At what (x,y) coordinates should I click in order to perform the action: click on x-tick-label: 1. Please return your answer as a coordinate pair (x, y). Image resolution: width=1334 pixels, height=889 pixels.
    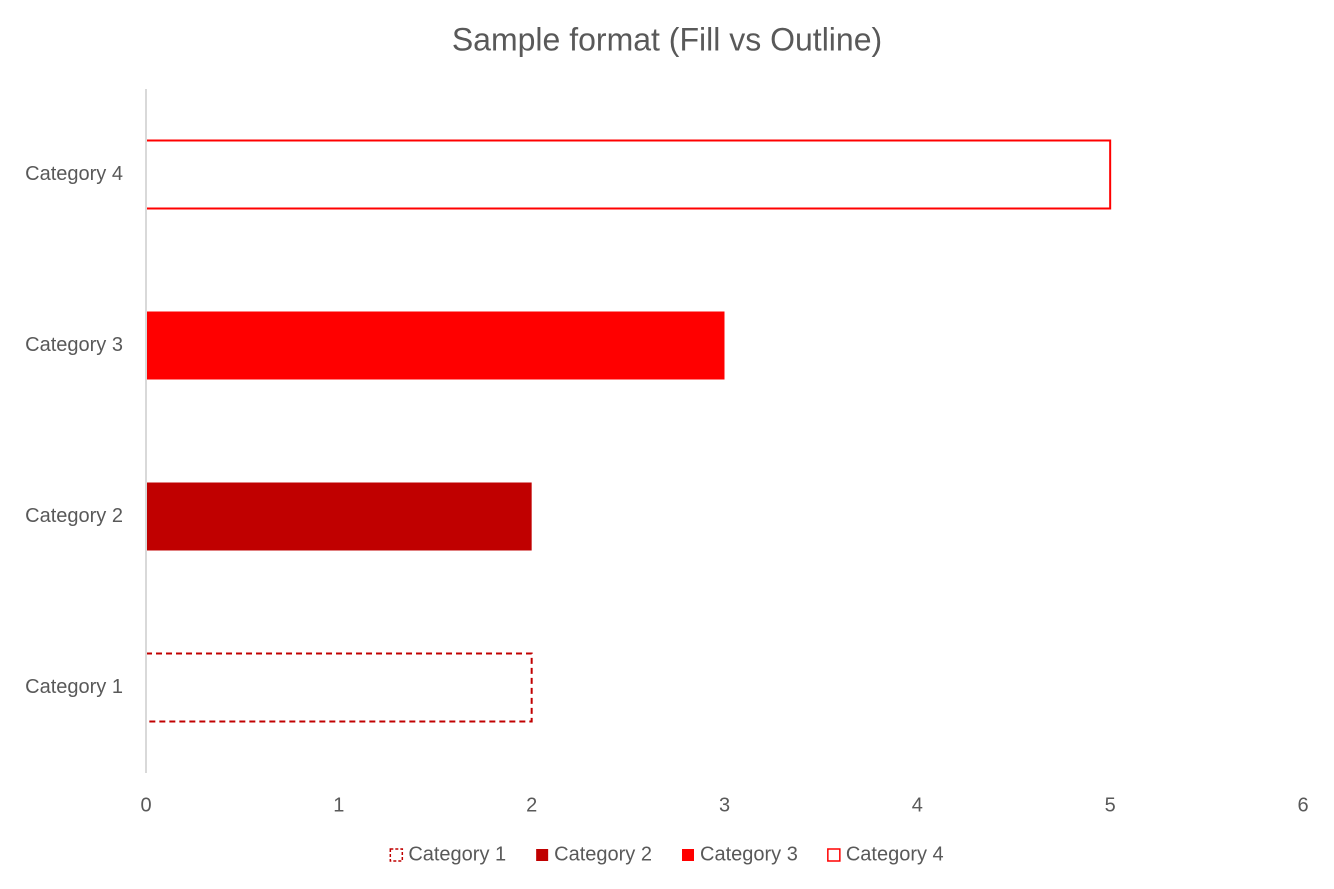
    Looking at the image, I should click on (338, 805).